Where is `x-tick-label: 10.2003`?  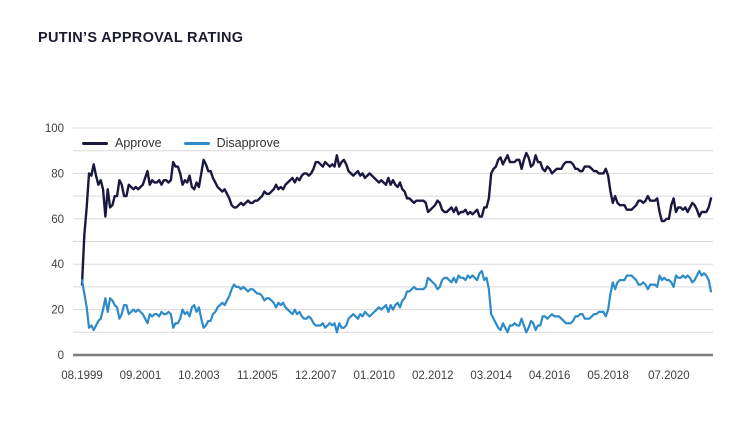
x-tick-label: 10.2003 is located at coordinates (199, 376).